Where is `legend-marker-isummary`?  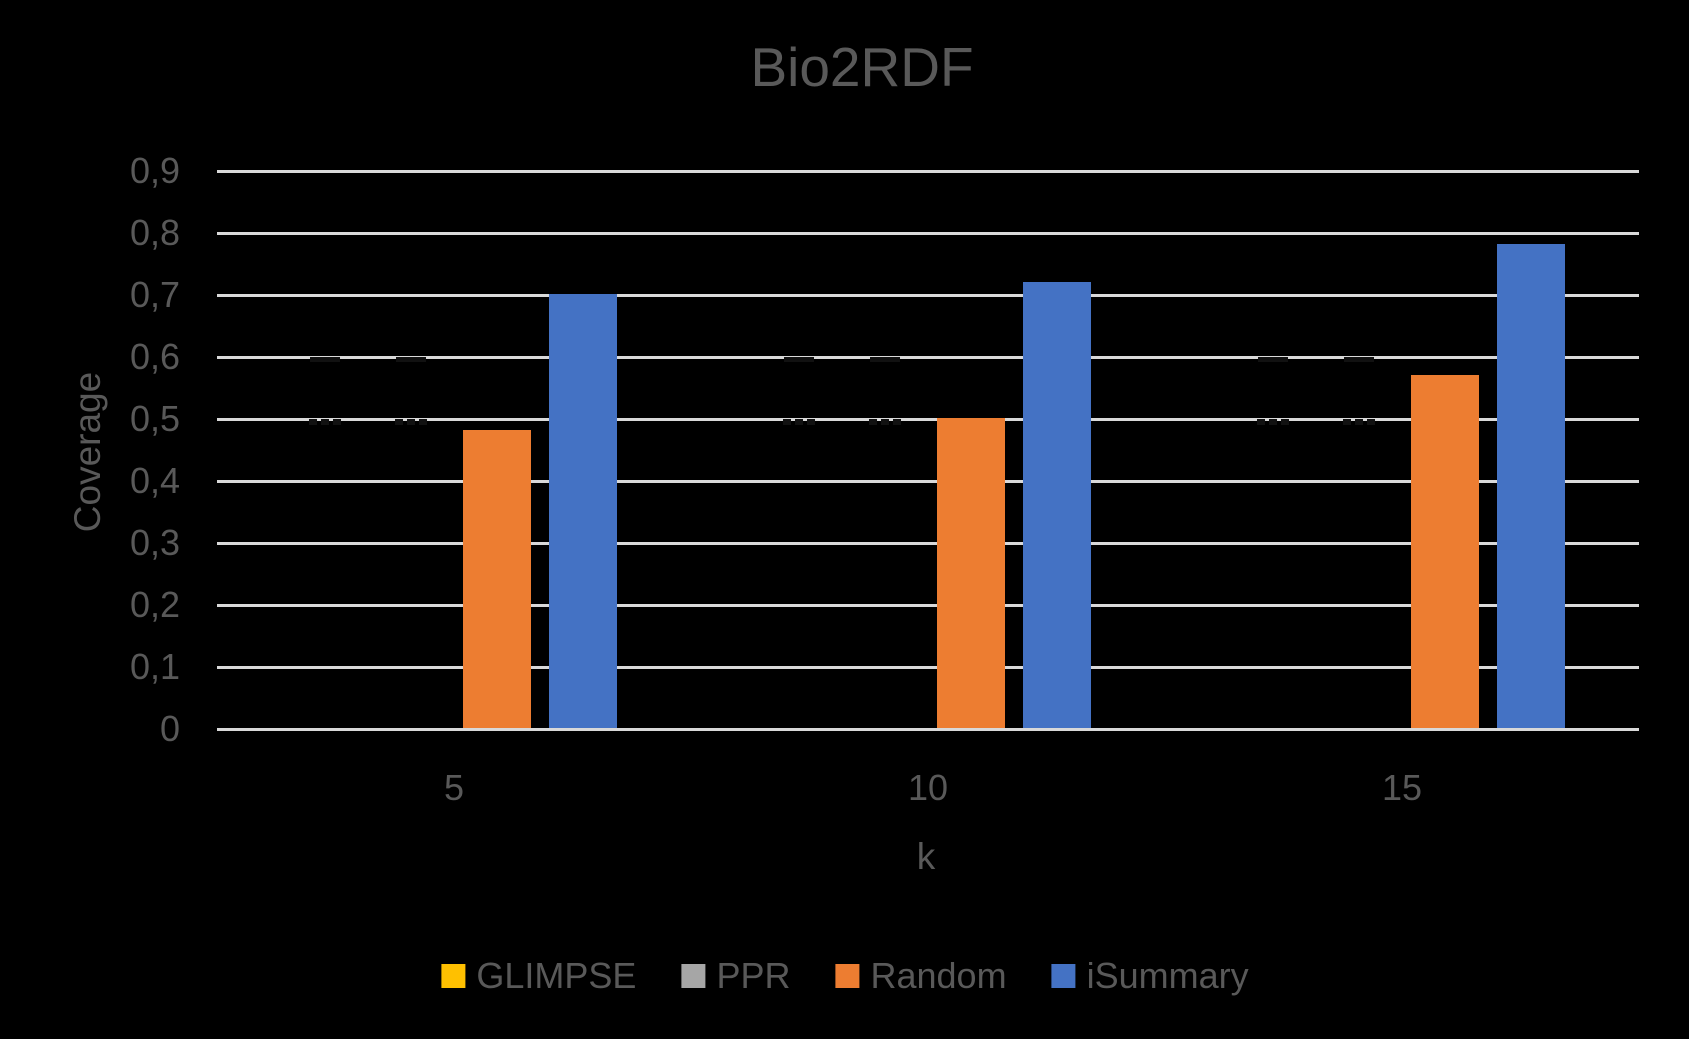
legend-marker-isummary is located at coordinates (1063, 976).